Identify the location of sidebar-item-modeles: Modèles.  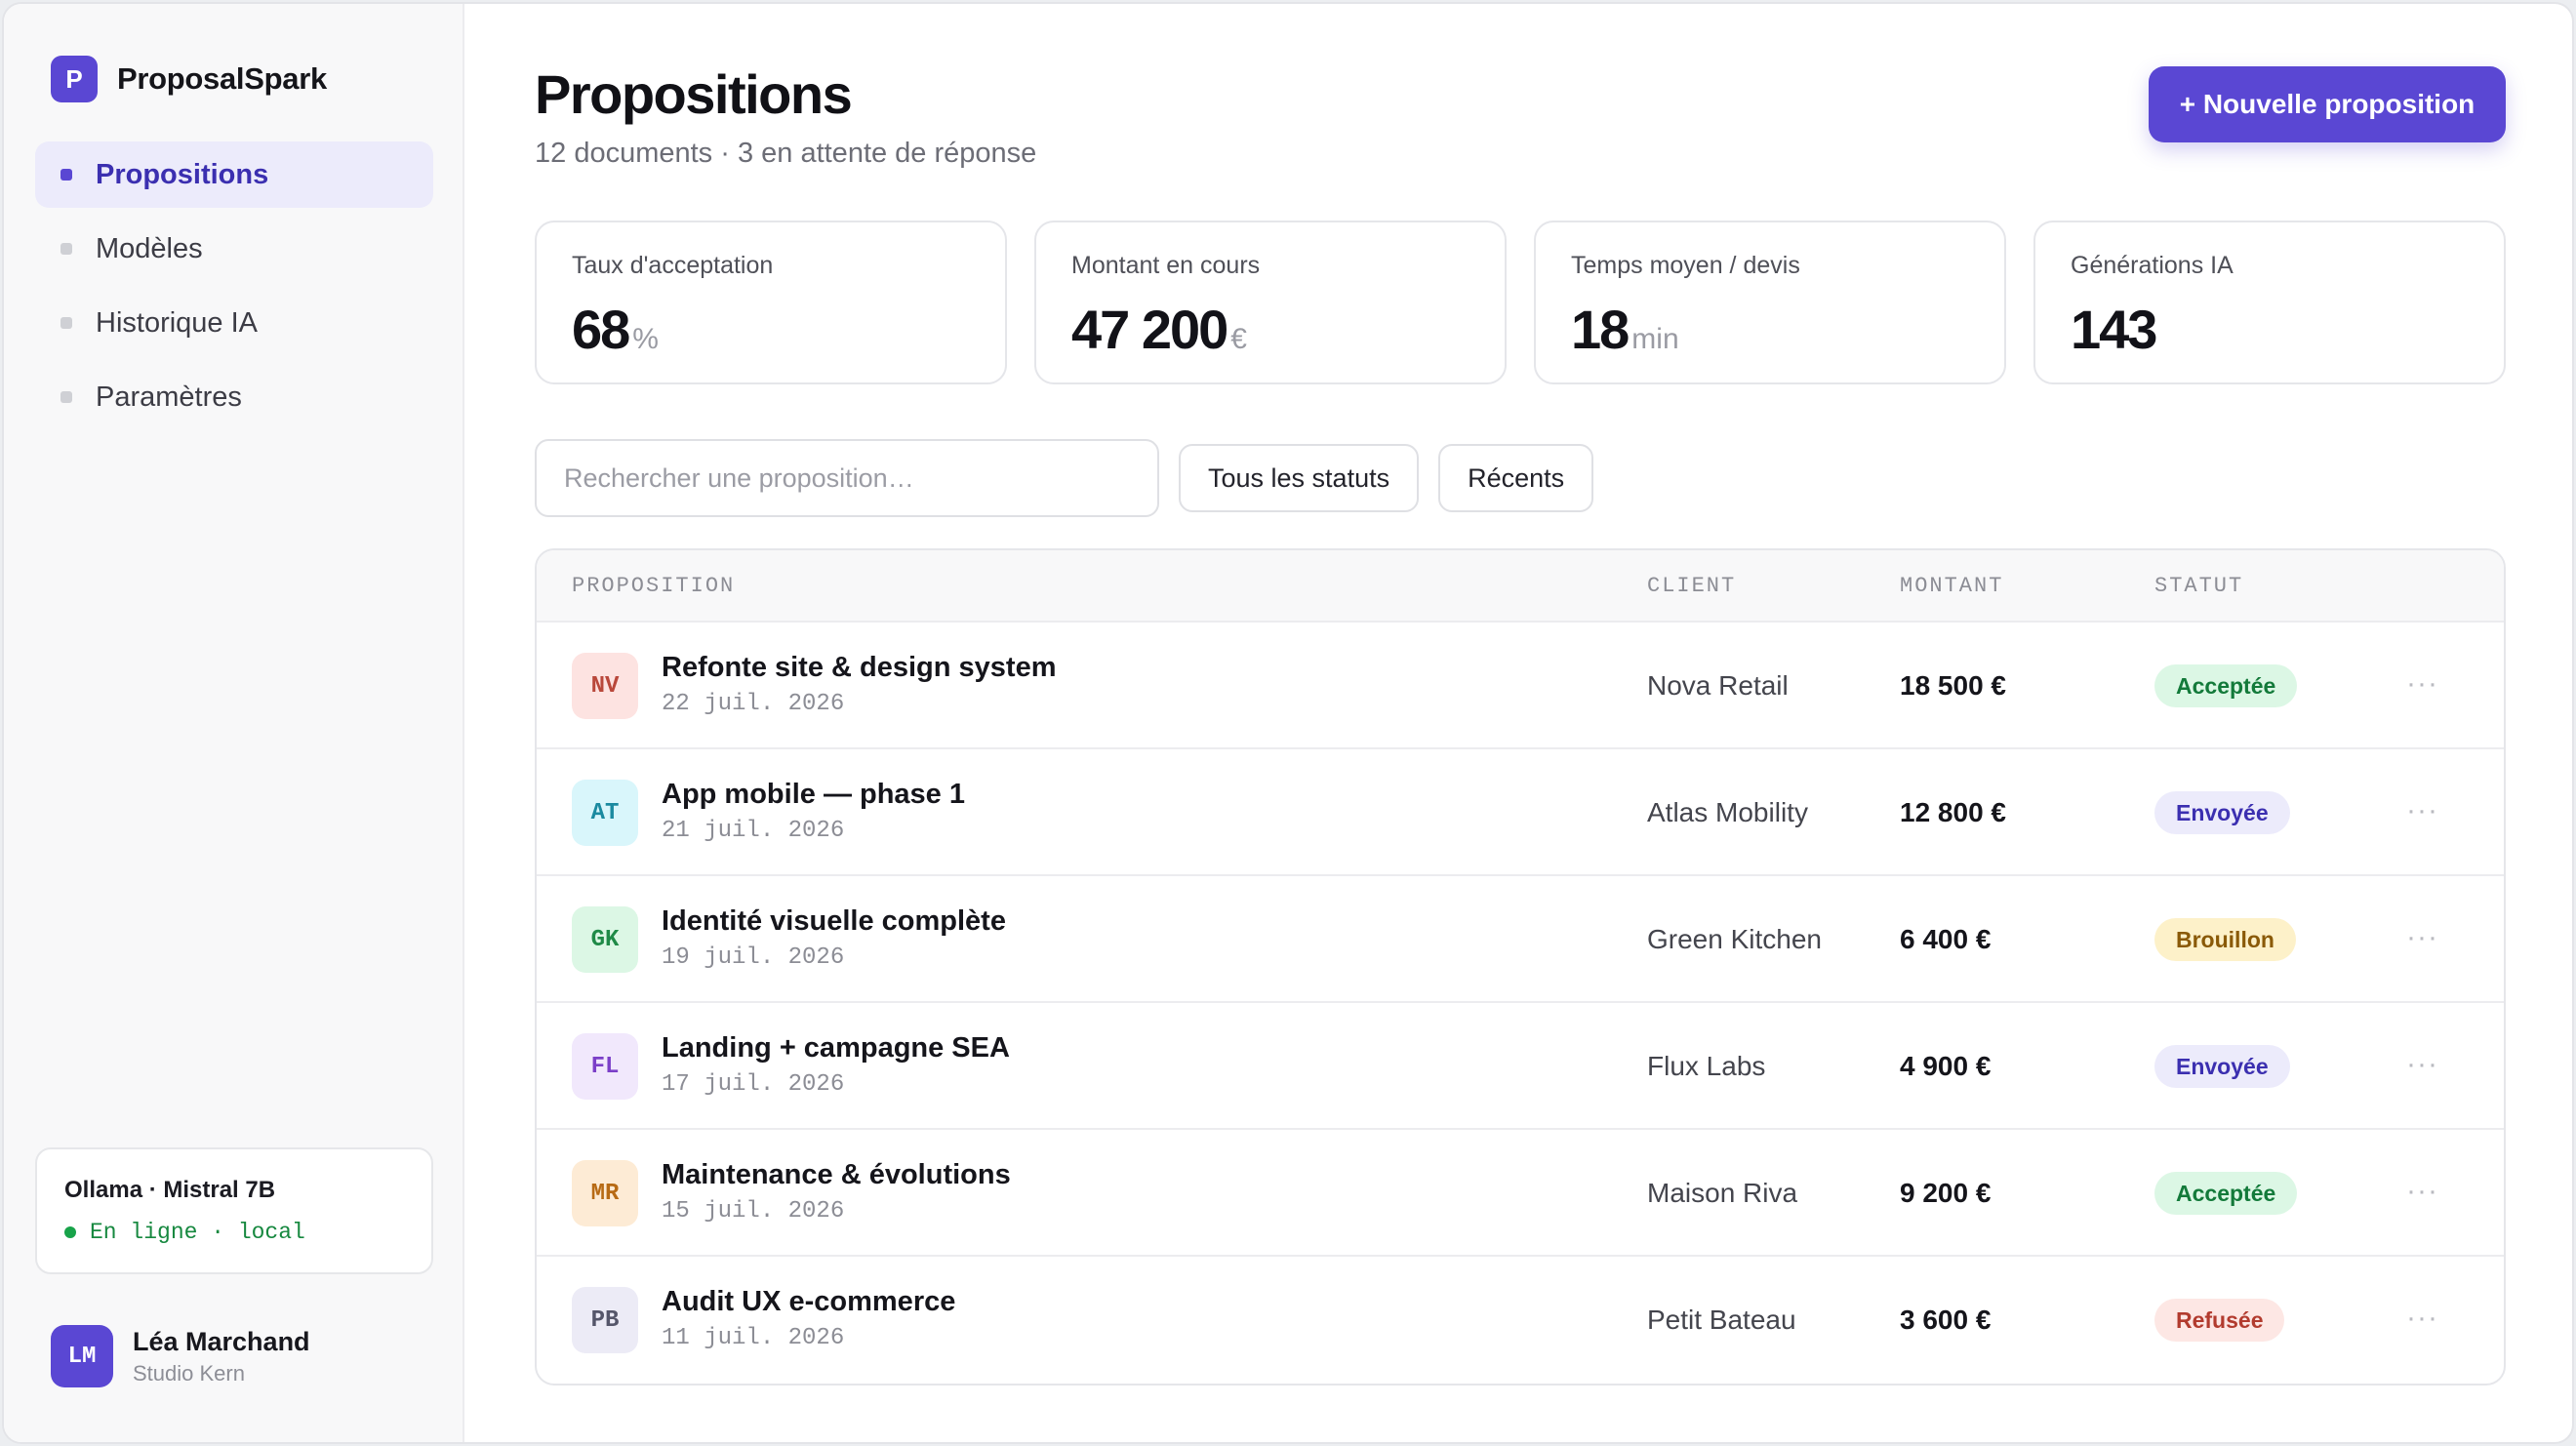
(234, 249).